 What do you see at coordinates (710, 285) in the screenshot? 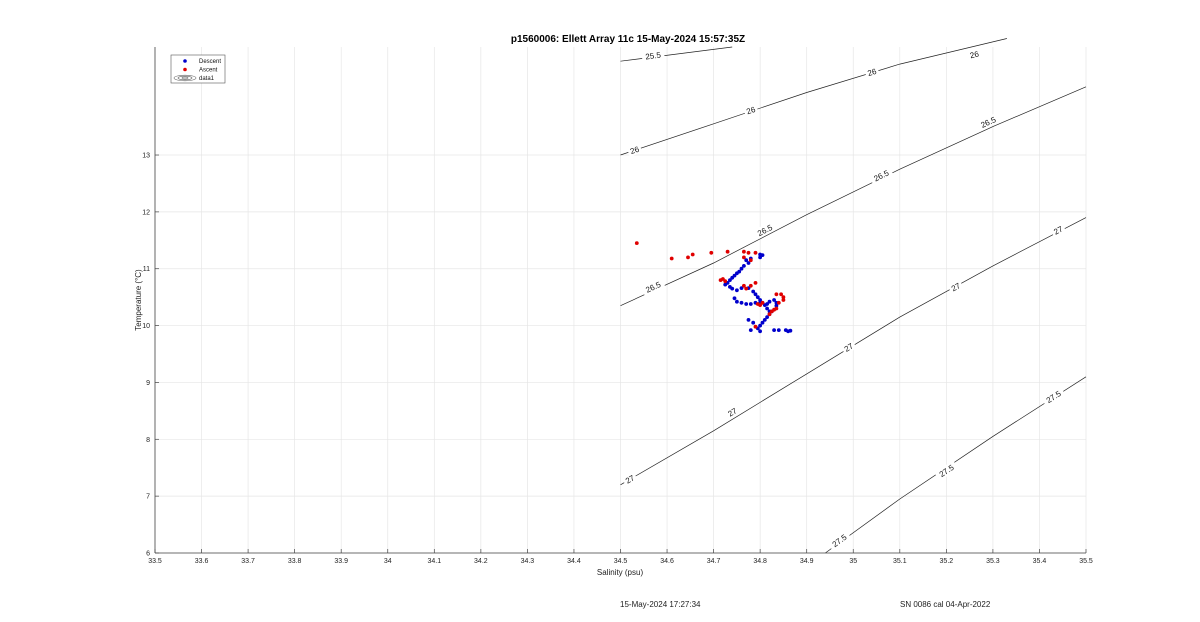
I see `series-ascent` at bounding box center [710, 285].